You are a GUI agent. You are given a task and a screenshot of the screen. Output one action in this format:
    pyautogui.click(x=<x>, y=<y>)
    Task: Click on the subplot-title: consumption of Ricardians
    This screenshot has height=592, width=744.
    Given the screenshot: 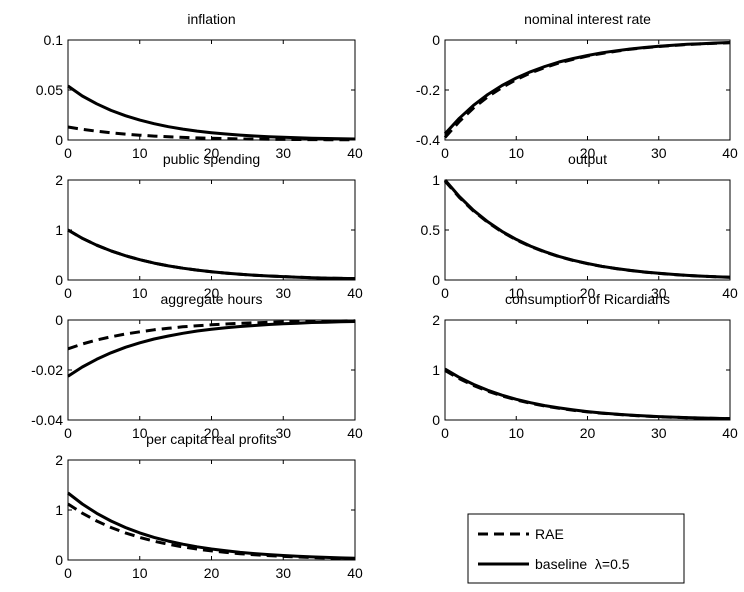 What is the action you would take?
    pyautogui.click(x=587, y=299)
    